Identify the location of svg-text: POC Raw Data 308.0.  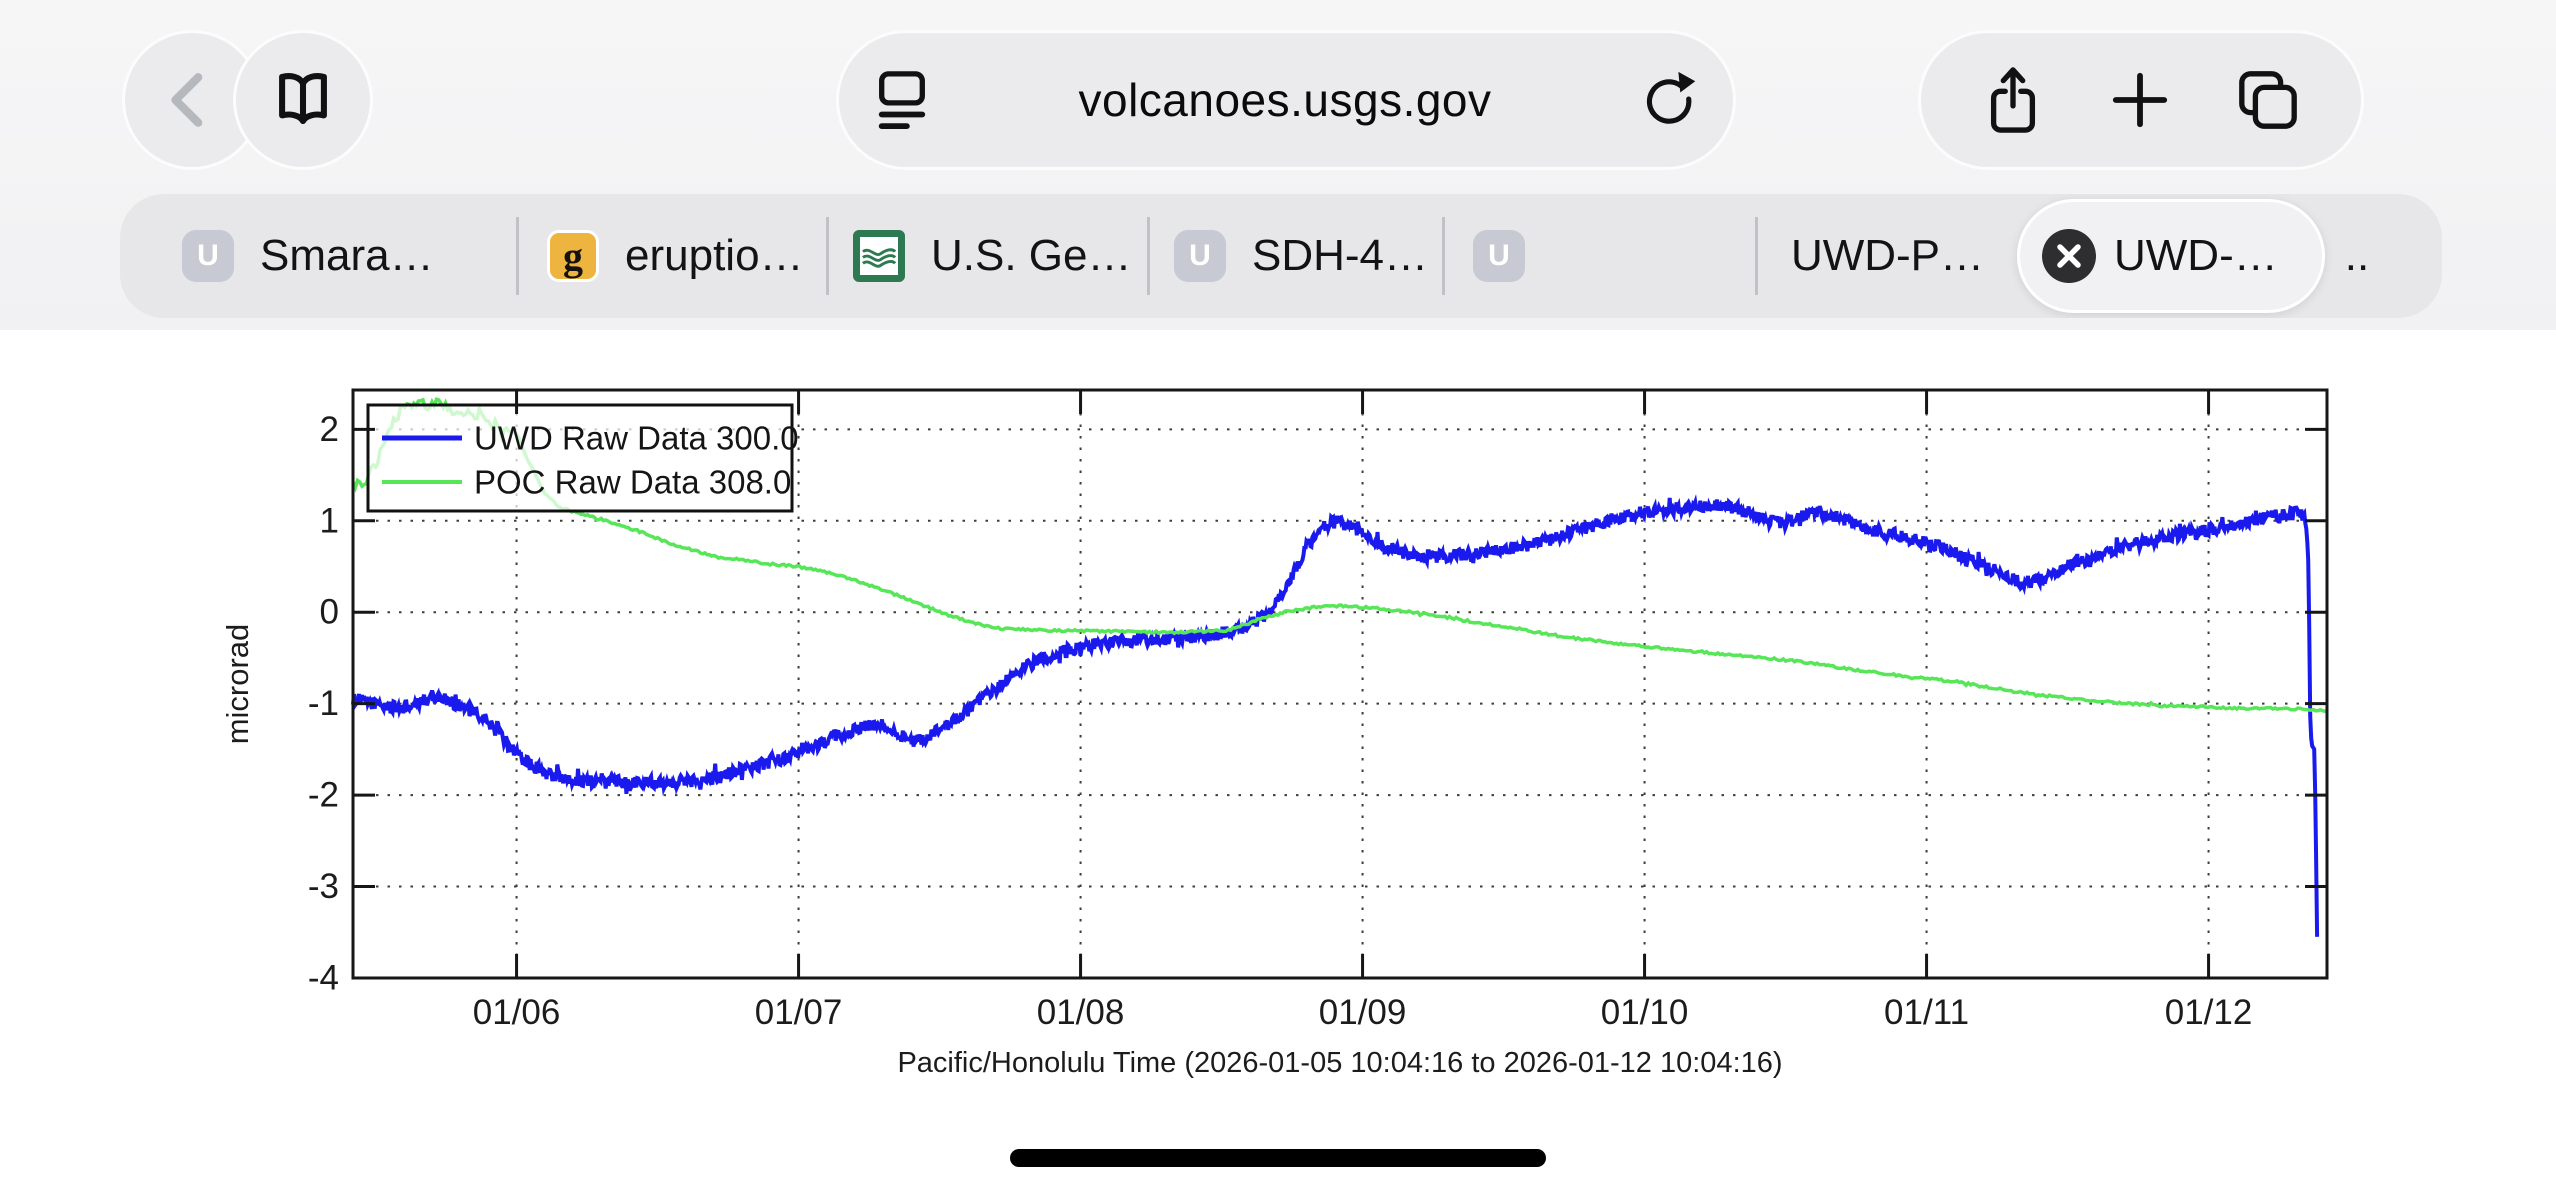
(632, 482).